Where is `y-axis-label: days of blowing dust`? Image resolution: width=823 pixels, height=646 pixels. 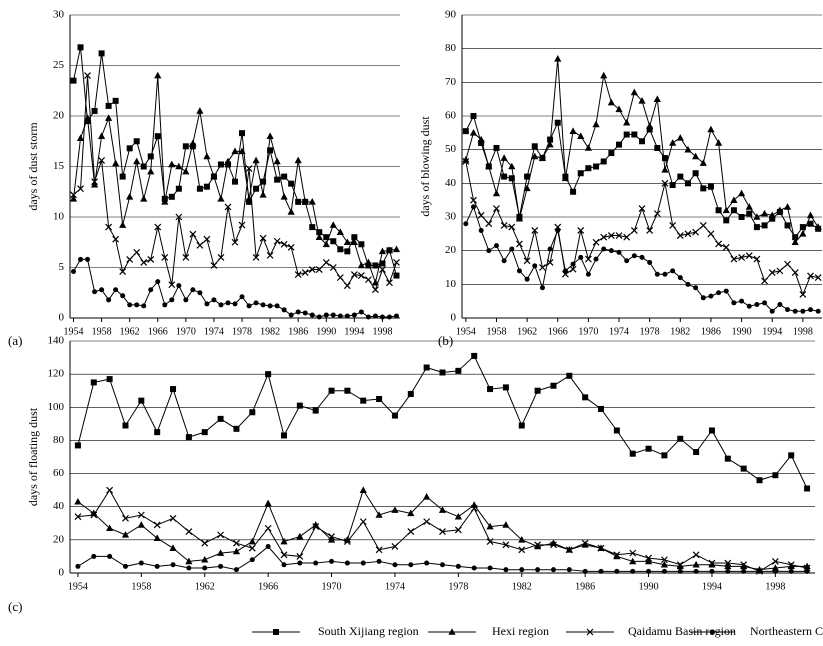
y-axis-label: days of blowing dust is located at coordinates (425, 166).